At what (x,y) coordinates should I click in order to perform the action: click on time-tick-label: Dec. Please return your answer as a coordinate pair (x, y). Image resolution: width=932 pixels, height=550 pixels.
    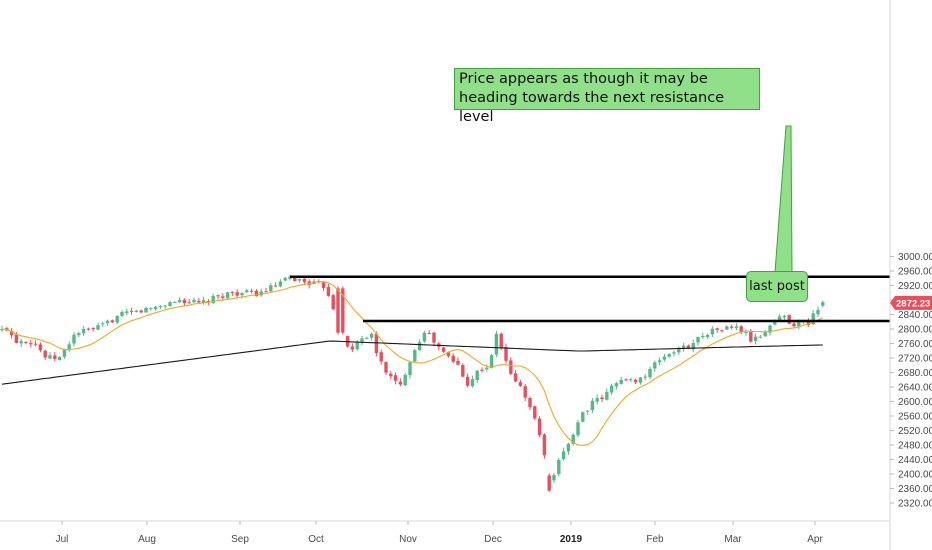
    Looking at the image, I should click on (493, 539).